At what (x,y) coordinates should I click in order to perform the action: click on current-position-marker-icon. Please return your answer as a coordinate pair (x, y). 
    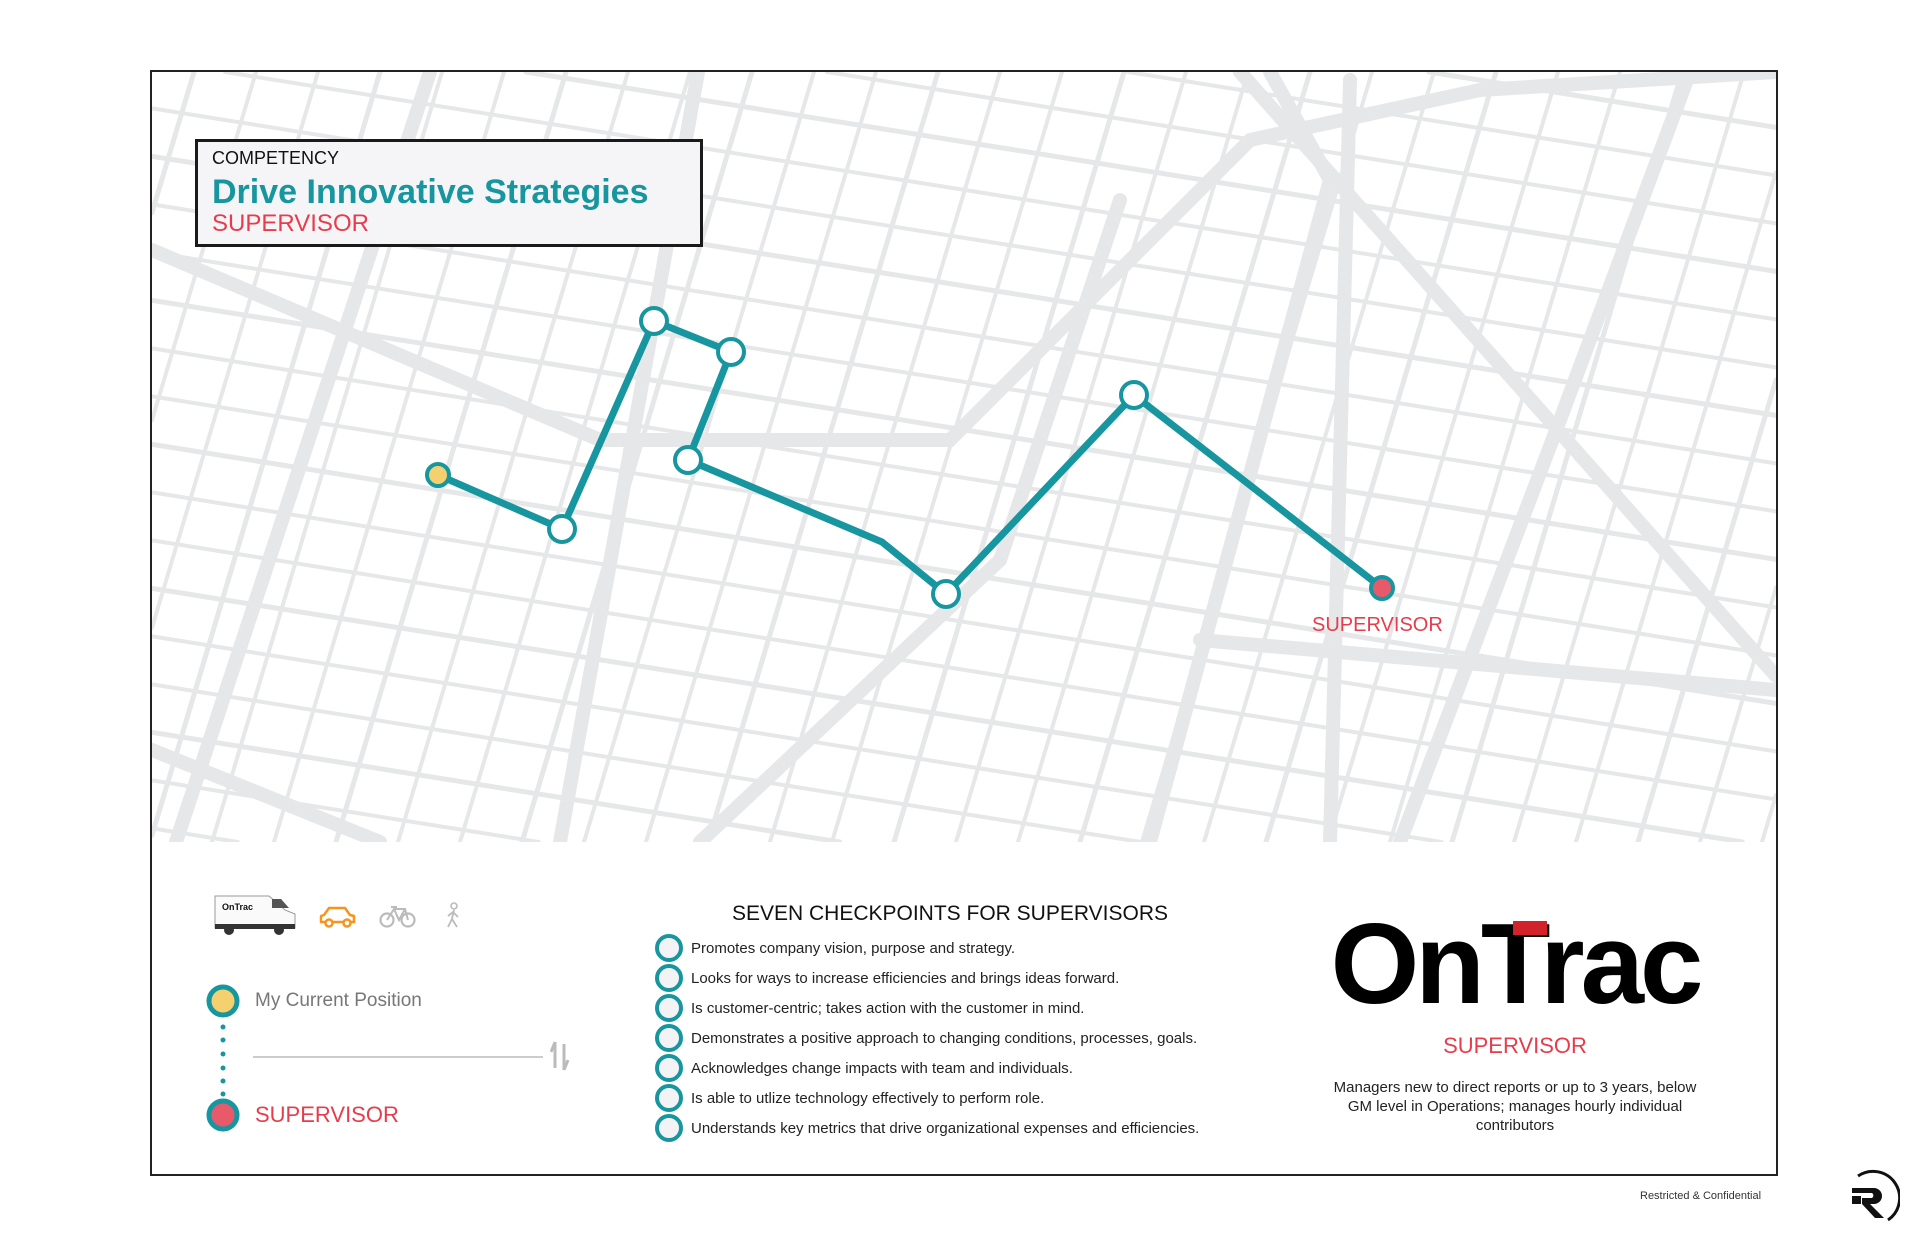
    Looking at the image, I should click on (223, 1001).